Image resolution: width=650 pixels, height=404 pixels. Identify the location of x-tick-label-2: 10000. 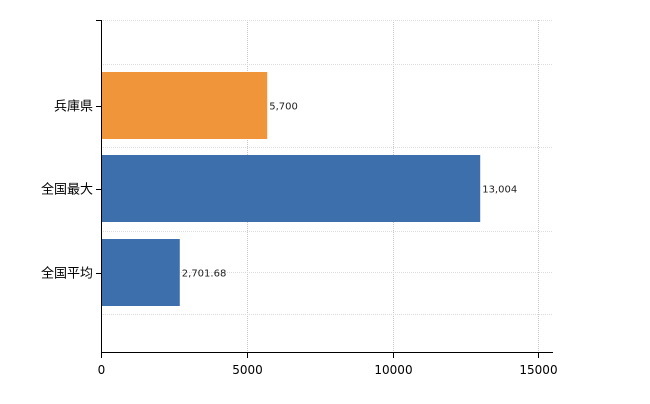
(393, 370).